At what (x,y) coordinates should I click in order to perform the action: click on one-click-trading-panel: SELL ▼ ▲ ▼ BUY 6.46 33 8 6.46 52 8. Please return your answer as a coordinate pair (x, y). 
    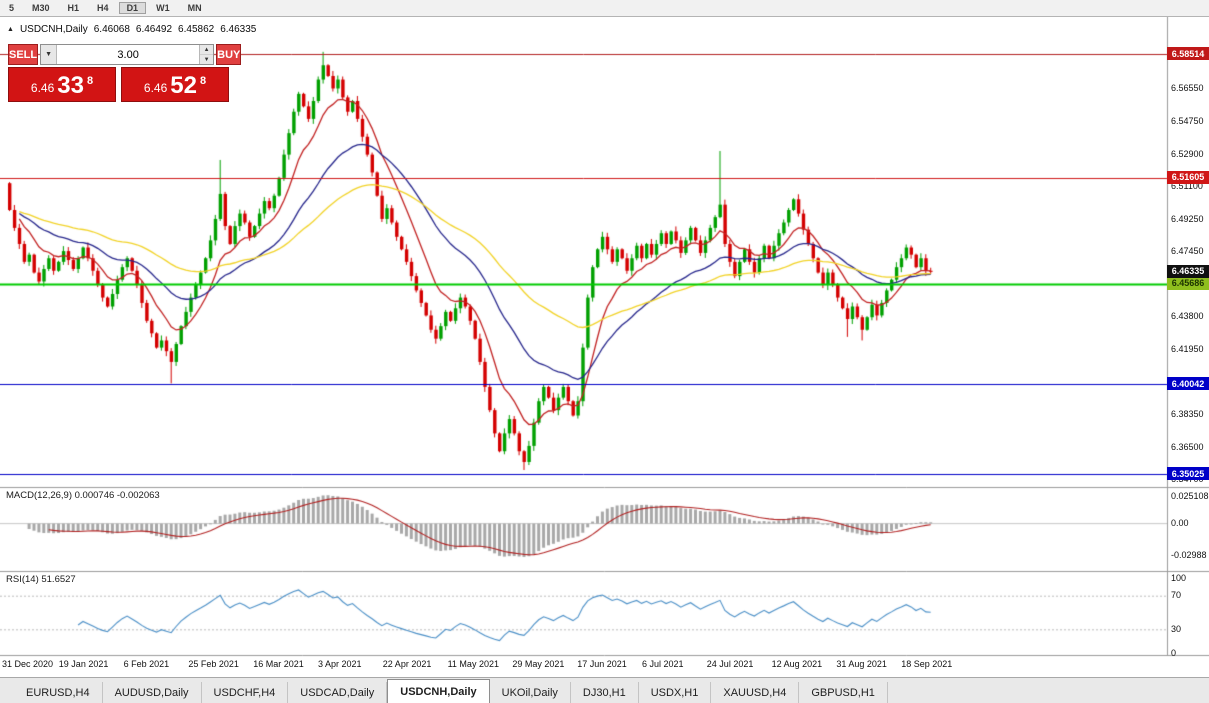
    Looking at the image, I should click on (125, 73).